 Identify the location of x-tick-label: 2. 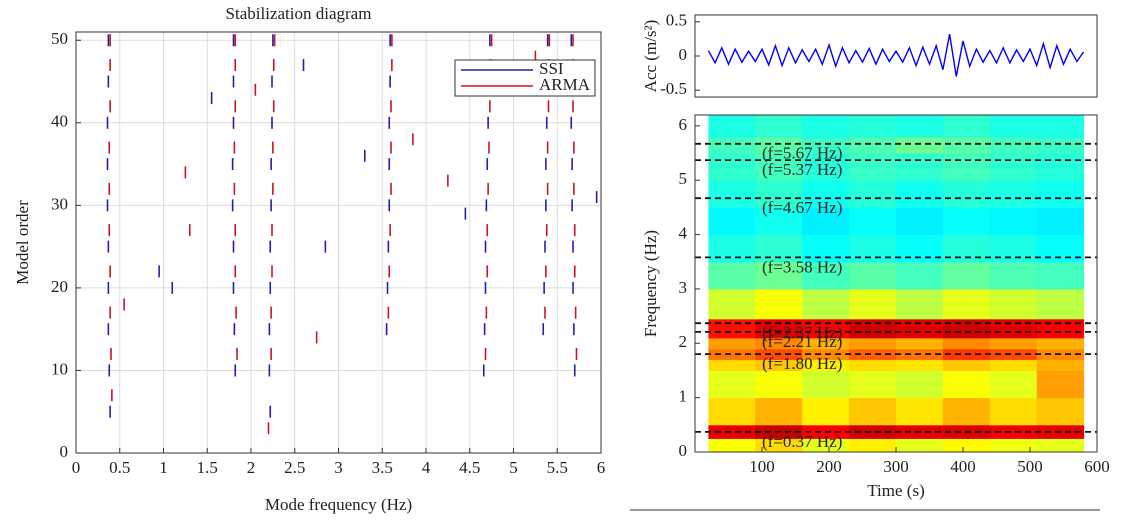
(251, 467).